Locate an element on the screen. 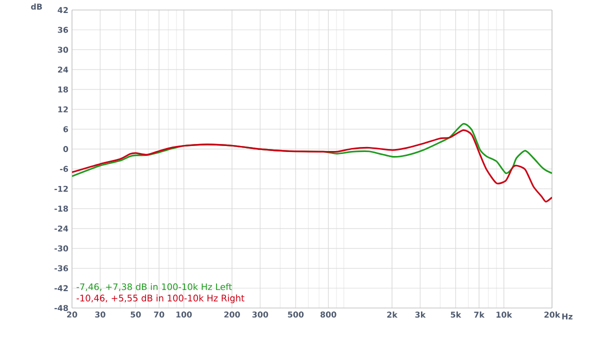 The height and width of the screenshot is (340, 594). text: -7,46, +7,38 dB in 100-10k Hz Left is located at coordinates (154, 287).